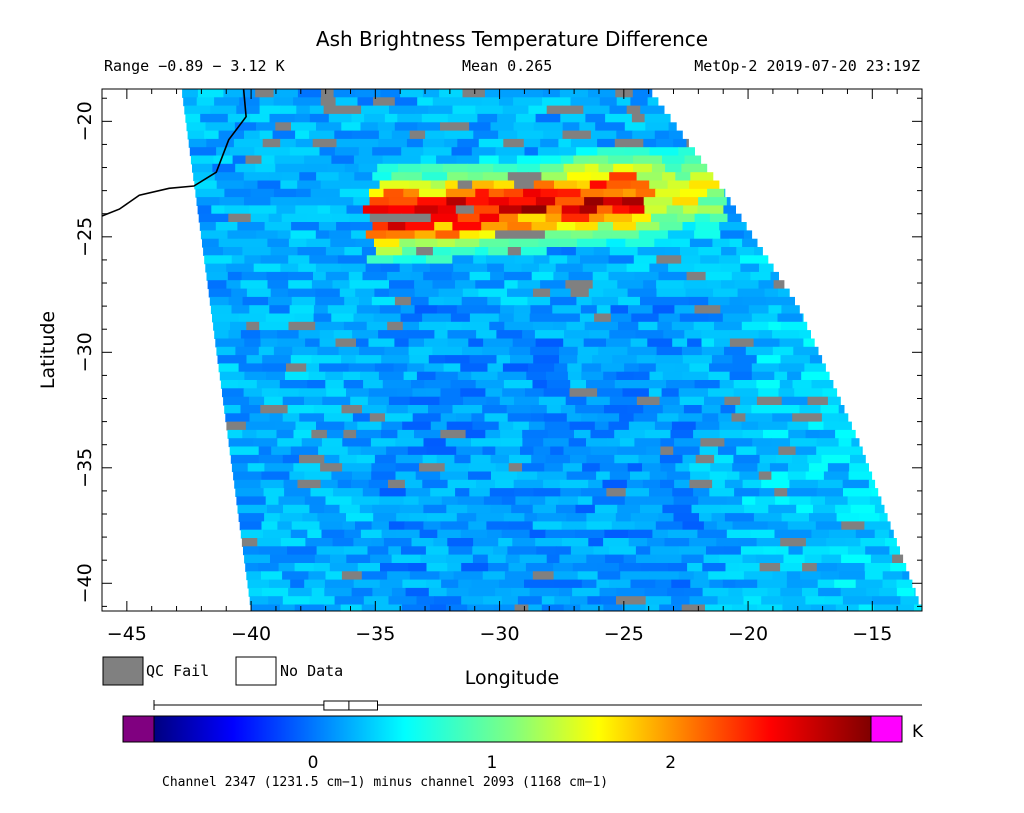 The width and height of the screenshot is (1024, 813). I want to click on x-tick-label: −40, so click(251, 634).